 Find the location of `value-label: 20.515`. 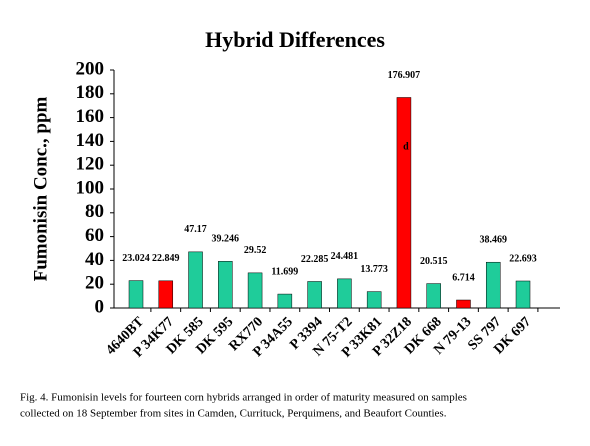

value-label: 20.515 is located at coordinates (434, 261).